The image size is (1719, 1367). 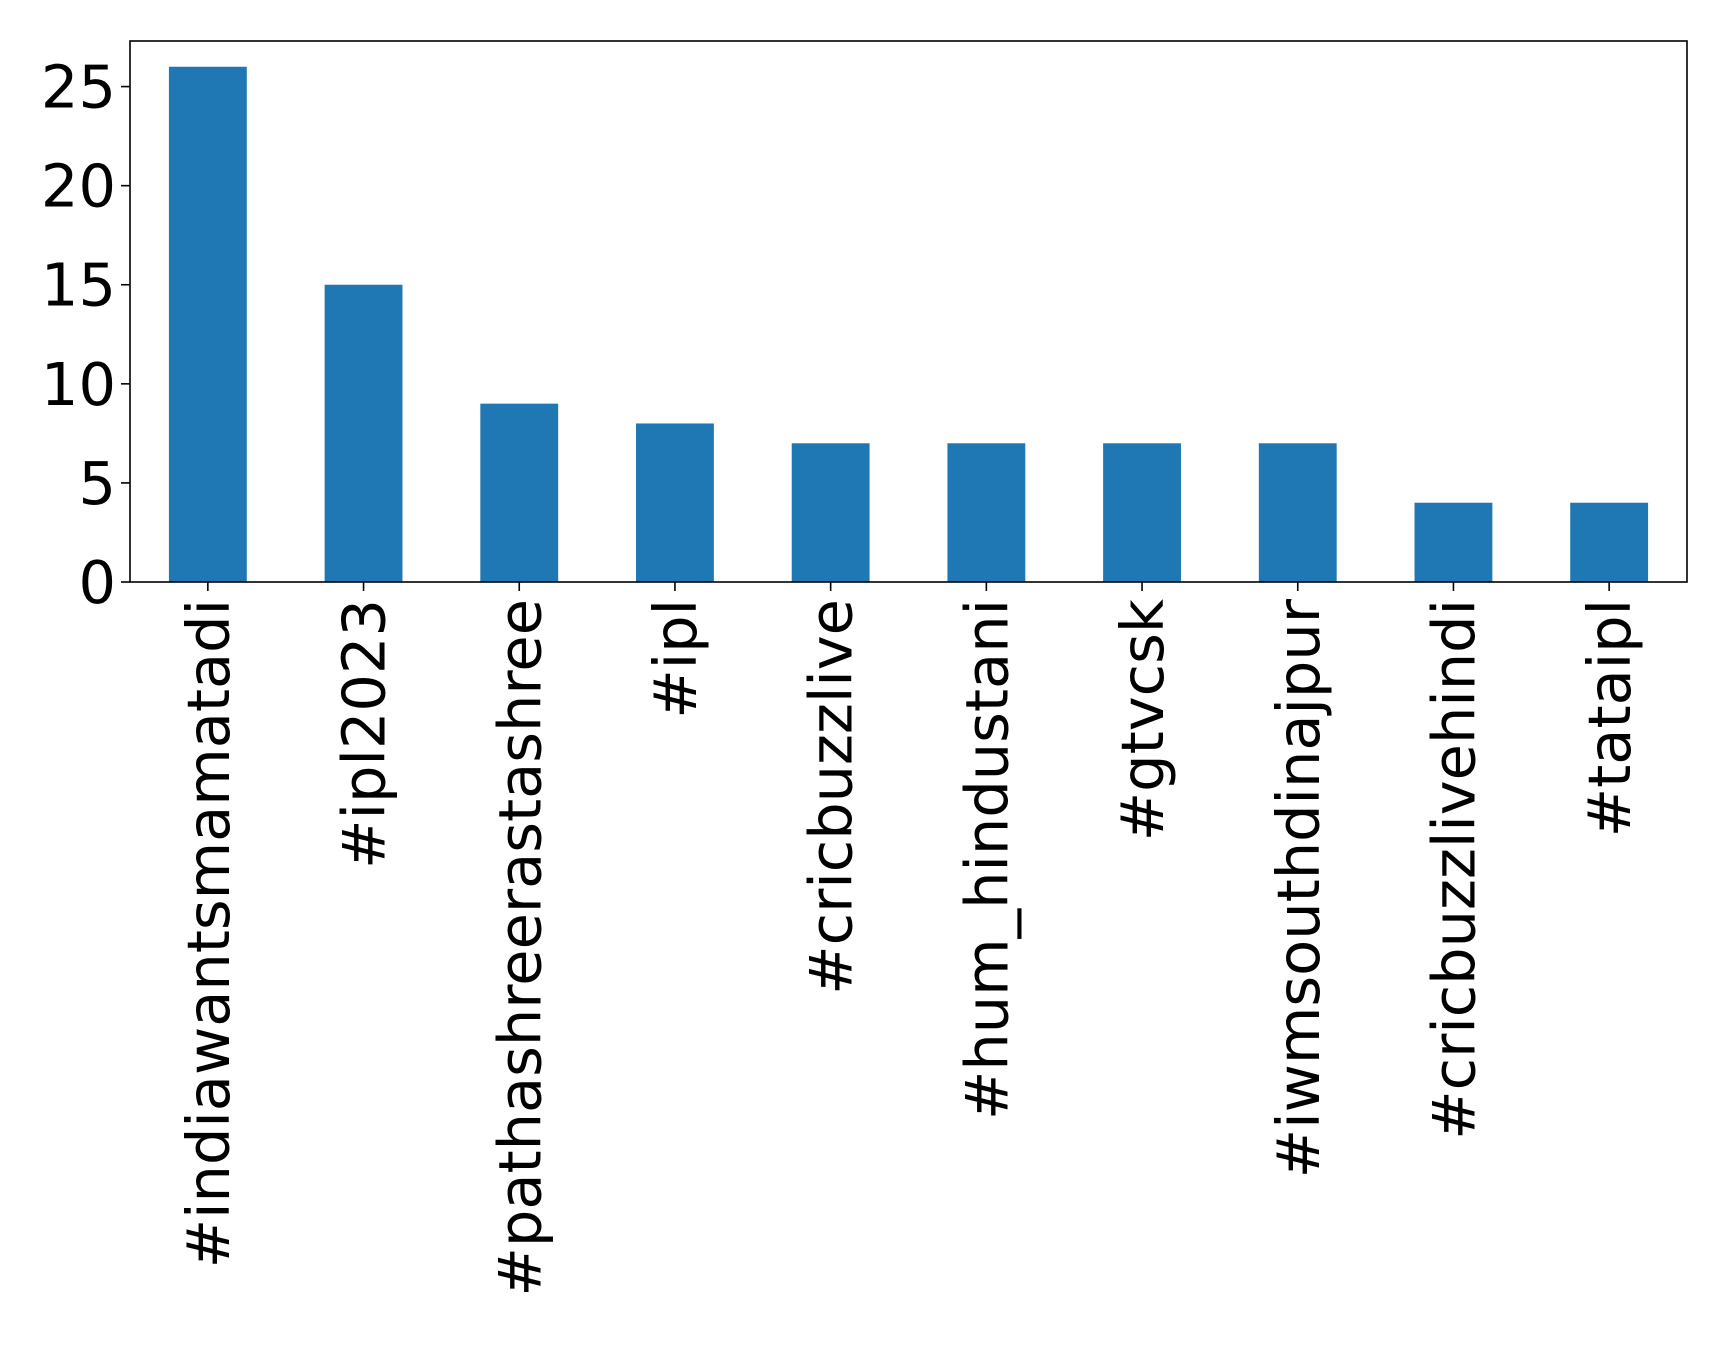 I want to click on x-tick-label-0: #indiawantsmamatadi, so click(x=208, y=933).